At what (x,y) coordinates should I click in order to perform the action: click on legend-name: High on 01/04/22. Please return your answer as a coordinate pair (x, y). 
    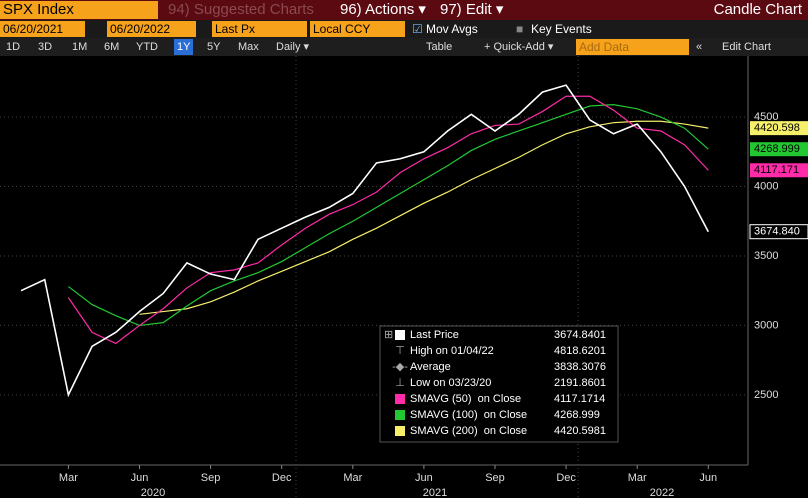
    Looking at the image, I should click on (452, 351).